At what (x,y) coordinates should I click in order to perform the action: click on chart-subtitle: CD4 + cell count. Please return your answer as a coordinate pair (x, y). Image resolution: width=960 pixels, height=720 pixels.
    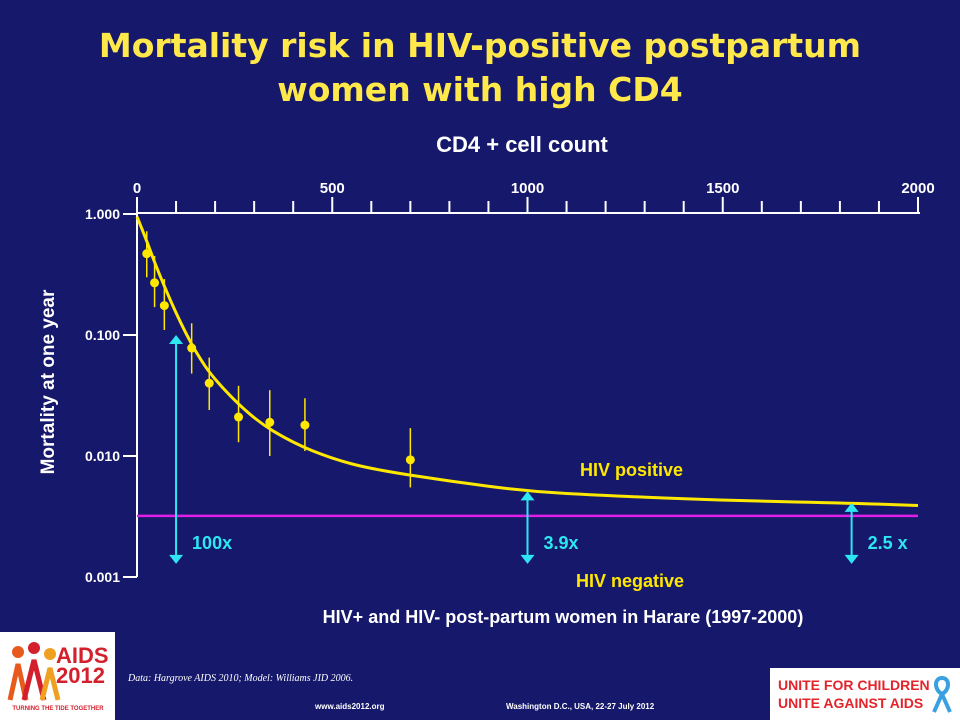
    Looking at the image, I should click on (522, 144).